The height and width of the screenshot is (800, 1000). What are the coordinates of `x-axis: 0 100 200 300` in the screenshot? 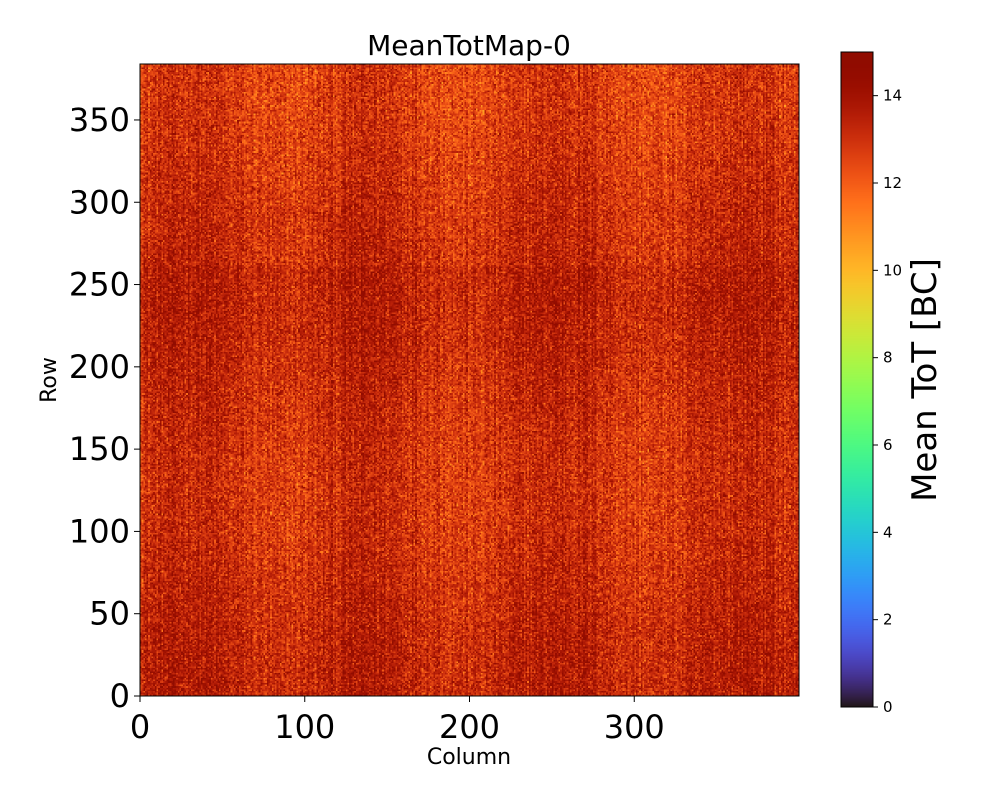 It's located at (397, 721).